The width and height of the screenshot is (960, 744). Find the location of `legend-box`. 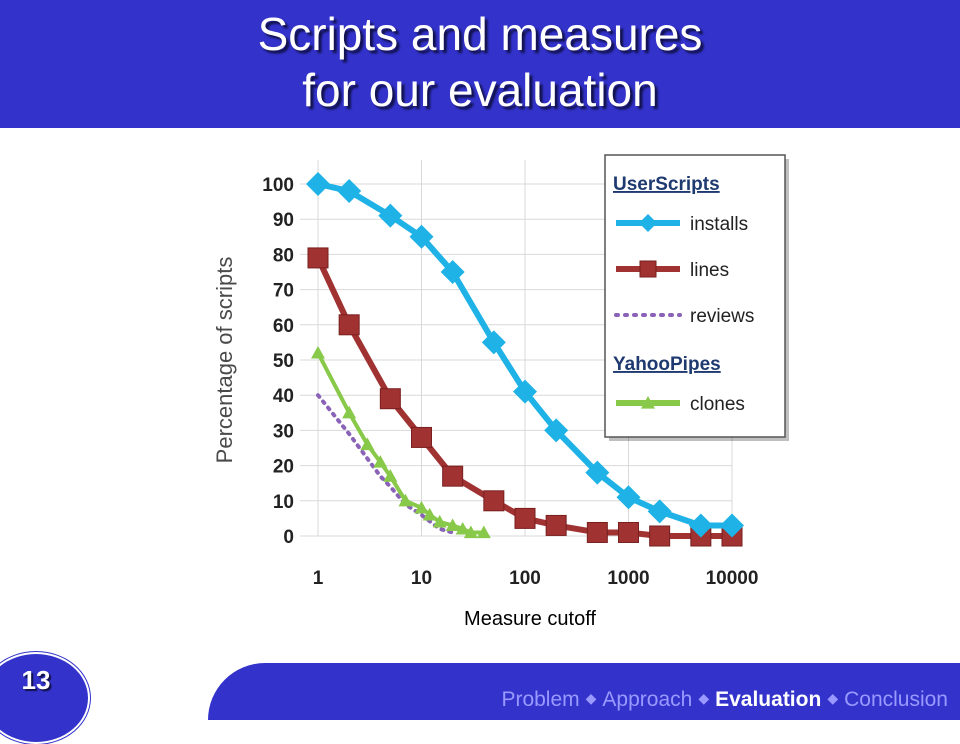

legend-box is located at coordinates (695, 296).